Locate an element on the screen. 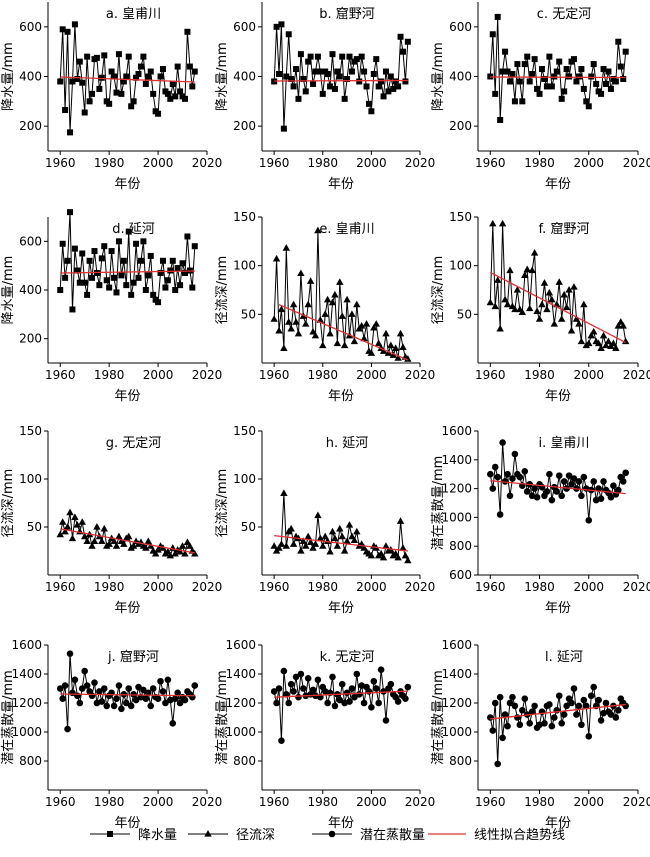 The height and width of the screenshot is (857, 650). legend-label: 线性拟合趋势线 is located at coordinates (519, 835).